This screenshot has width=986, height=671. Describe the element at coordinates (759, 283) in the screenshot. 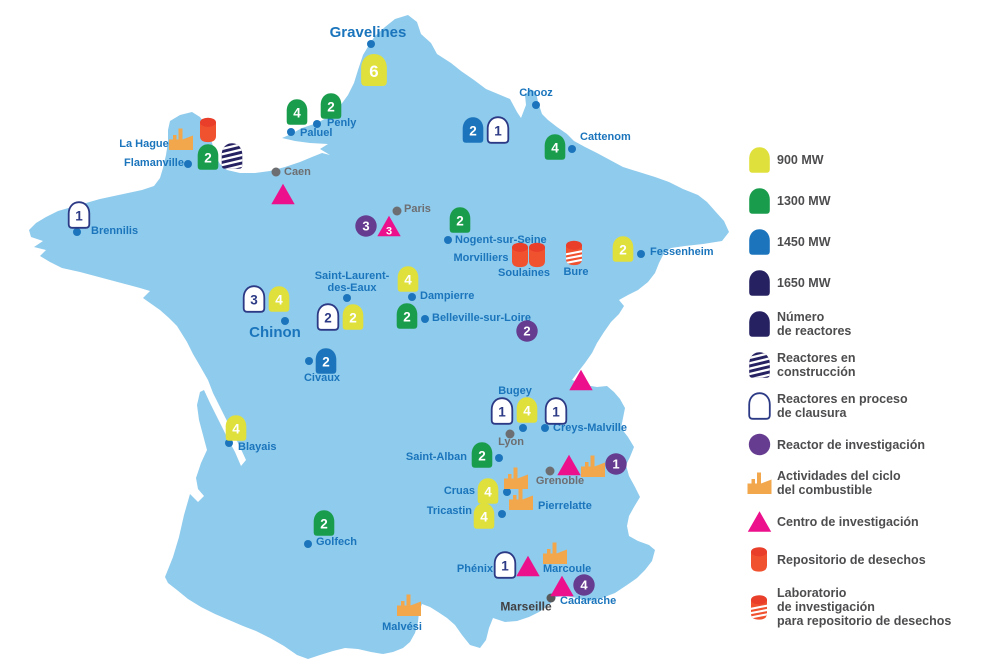

I see `reactor-1650-icon` at that location.